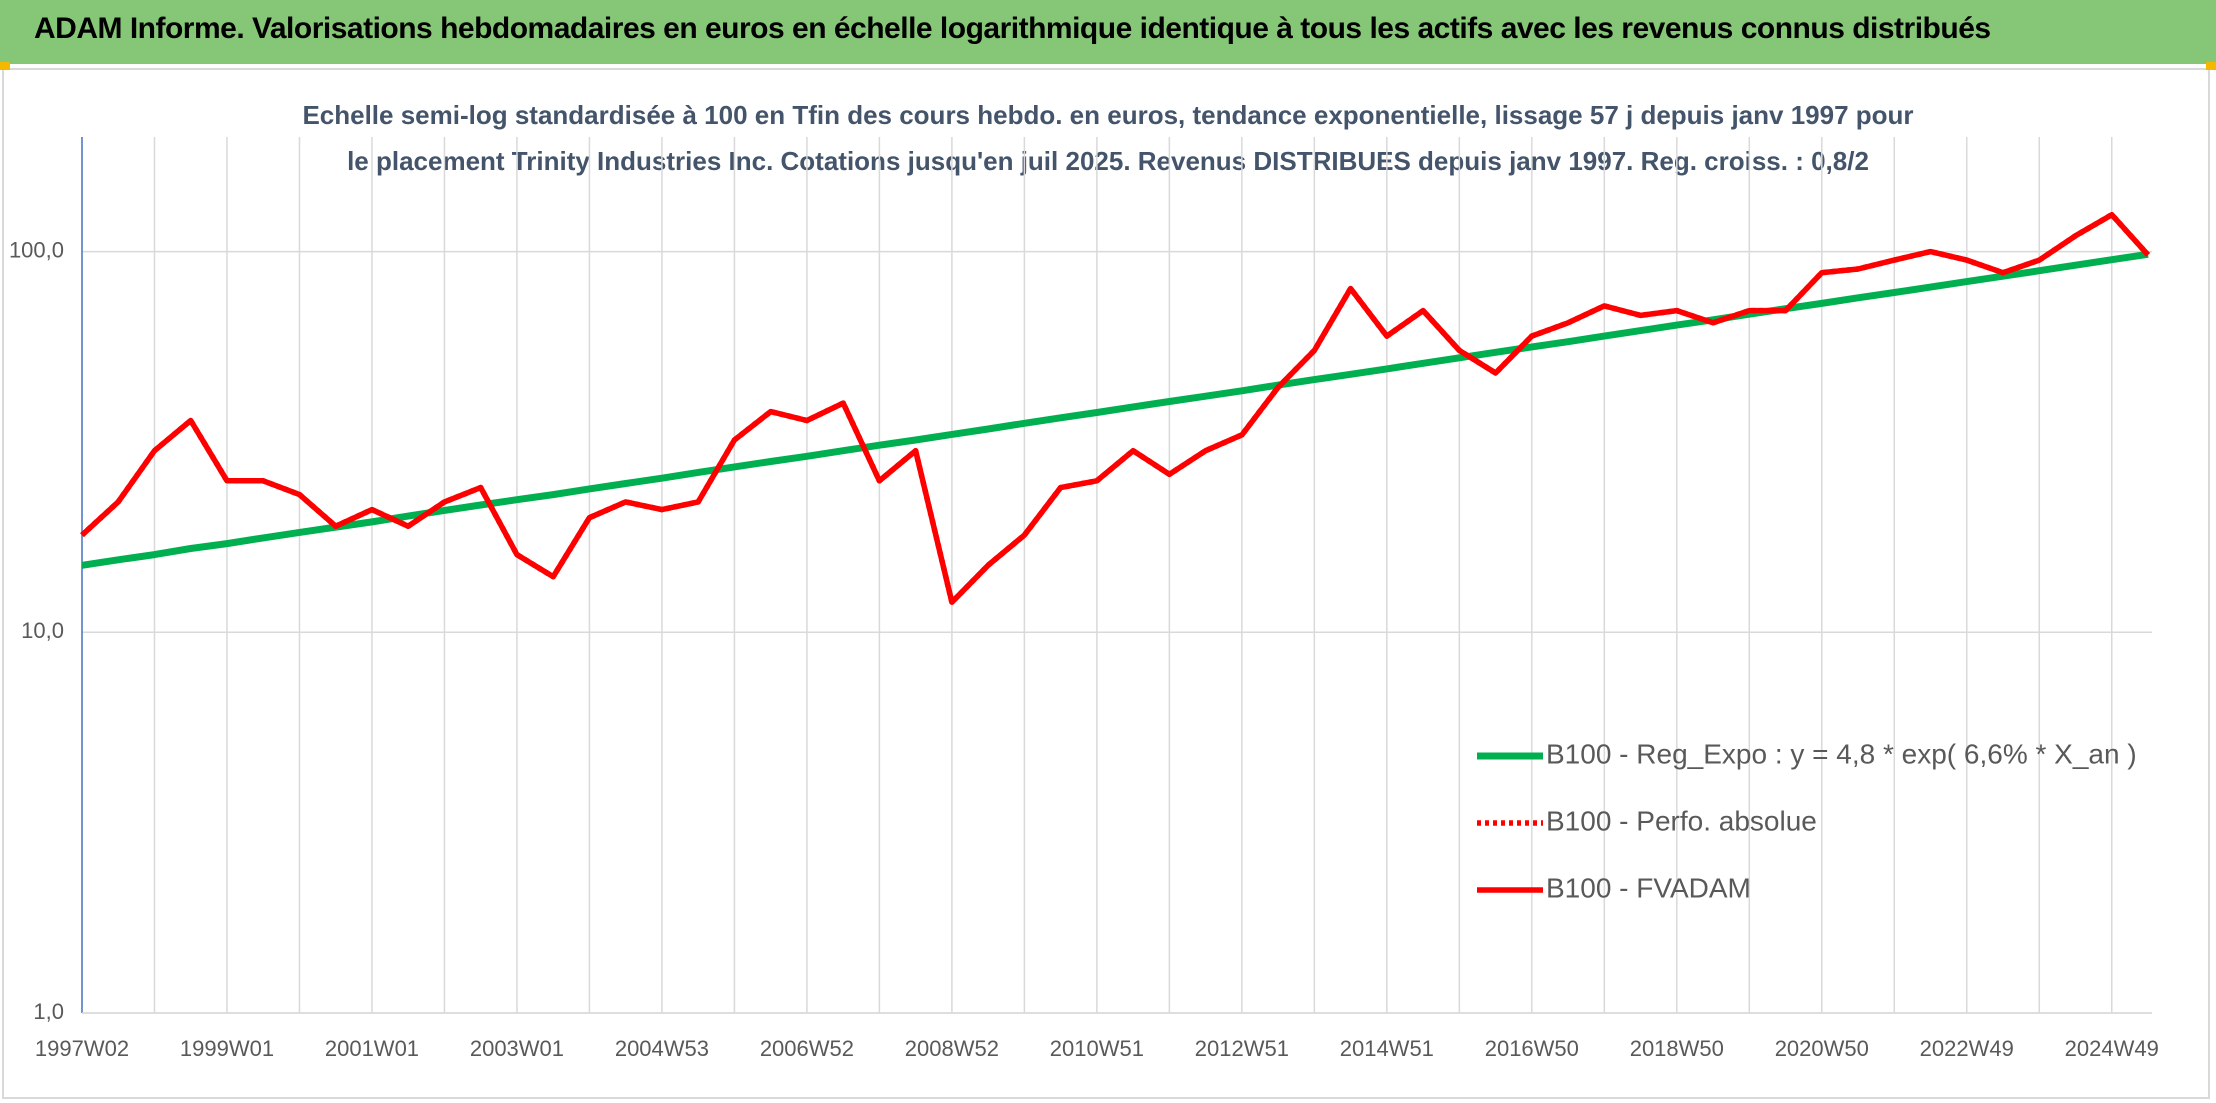 Image resolution: width=2216 pixels, height=1103 pixels. What do you see at coordinates (2112, 1048) in the screenshot?
I see `x-tick-label: 2024W49` at bounding box center [2112, 1048].